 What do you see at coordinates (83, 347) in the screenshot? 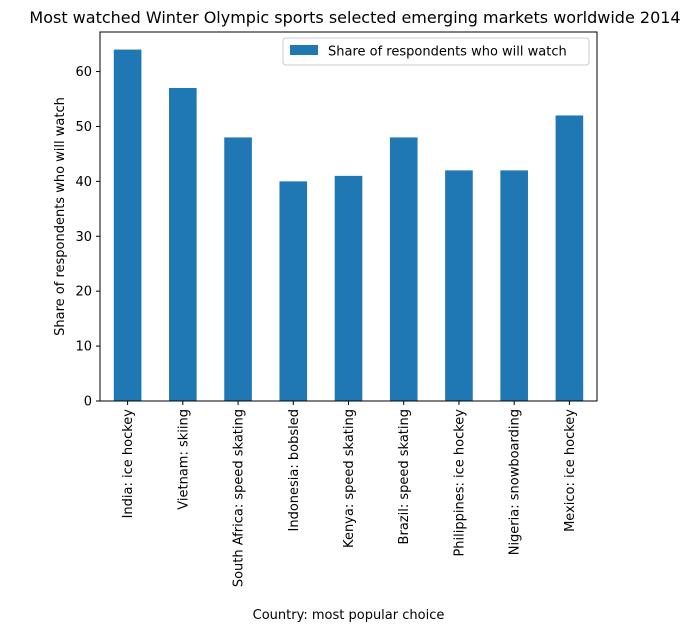
I see `y-tick-label-1: 10` at bounding box center [83, 347].